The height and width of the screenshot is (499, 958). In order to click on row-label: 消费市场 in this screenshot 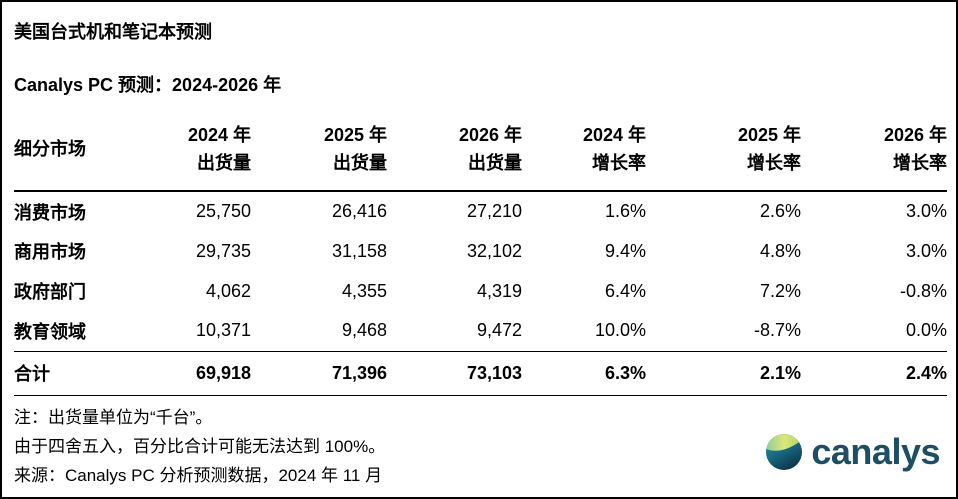, I will do `click(50, 212)`.